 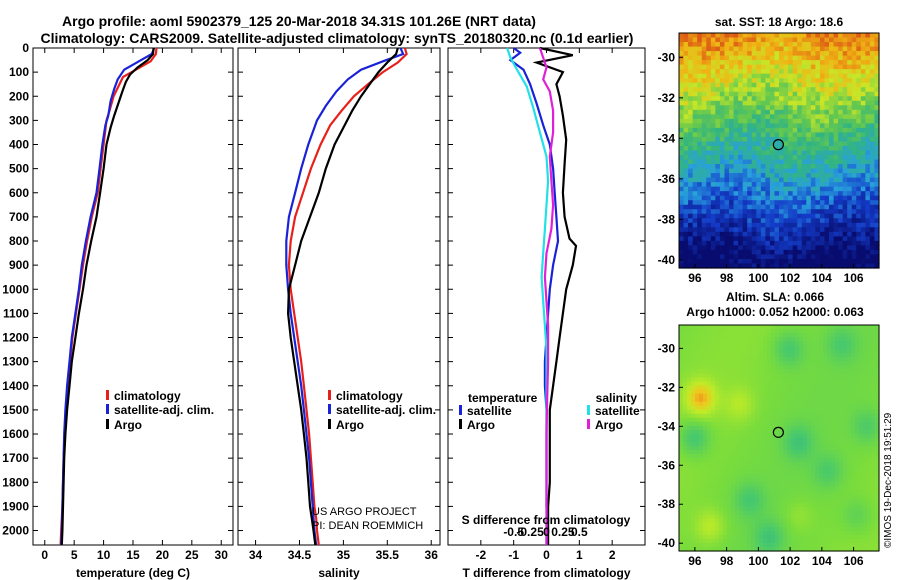 What do you see at coordinates (579, 532) in the screenshot?
I see `diff-s-tick-label: 0.5` at bounding box center [579, 532].